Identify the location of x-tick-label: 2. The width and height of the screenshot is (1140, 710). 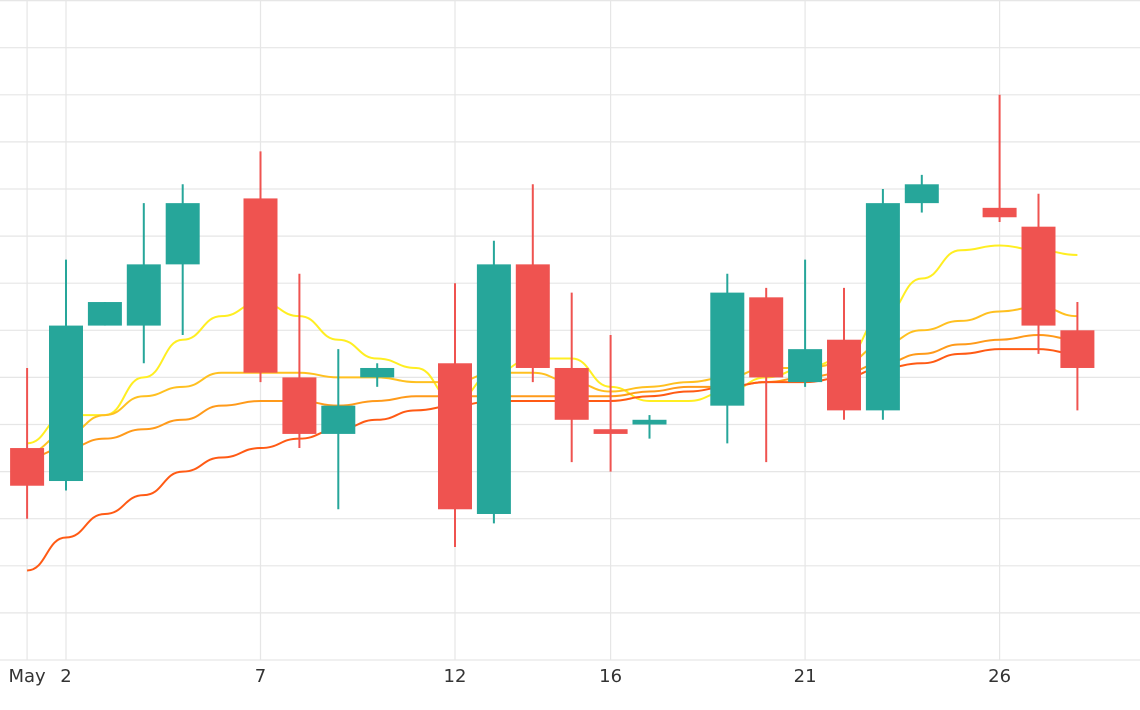
(65, 676).